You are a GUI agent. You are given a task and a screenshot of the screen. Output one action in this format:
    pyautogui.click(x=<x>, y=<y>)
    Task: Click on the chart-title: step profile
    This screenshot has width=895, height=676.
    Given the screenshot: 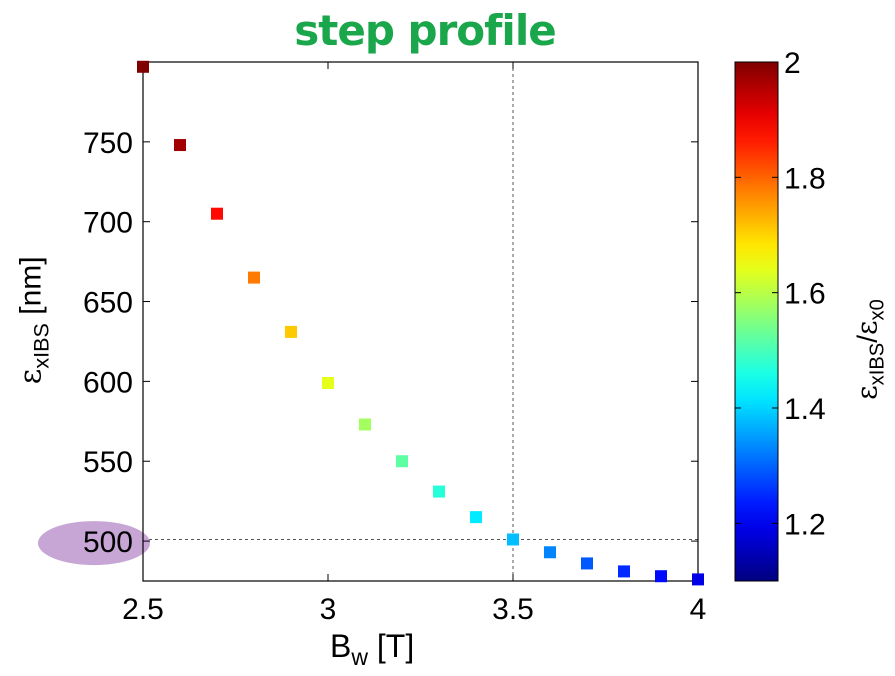 What is the action you would take?
    pyautogui.click(x=425, y=30)
    